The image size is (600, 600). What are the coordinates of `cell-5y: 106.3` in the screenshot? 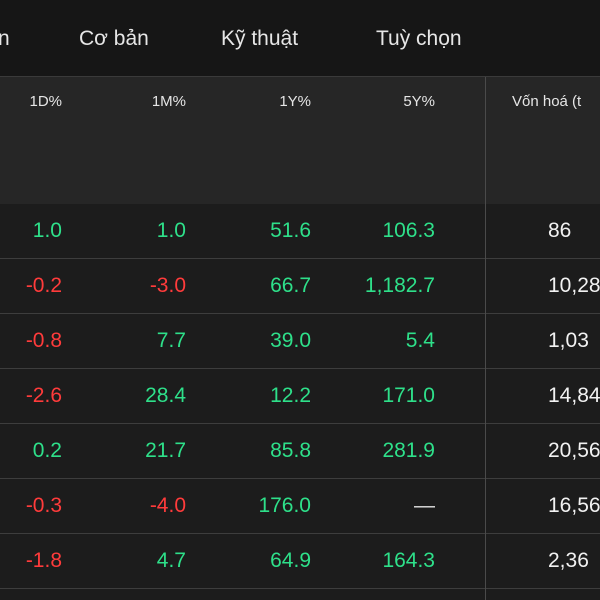 It's located at (408, 230).